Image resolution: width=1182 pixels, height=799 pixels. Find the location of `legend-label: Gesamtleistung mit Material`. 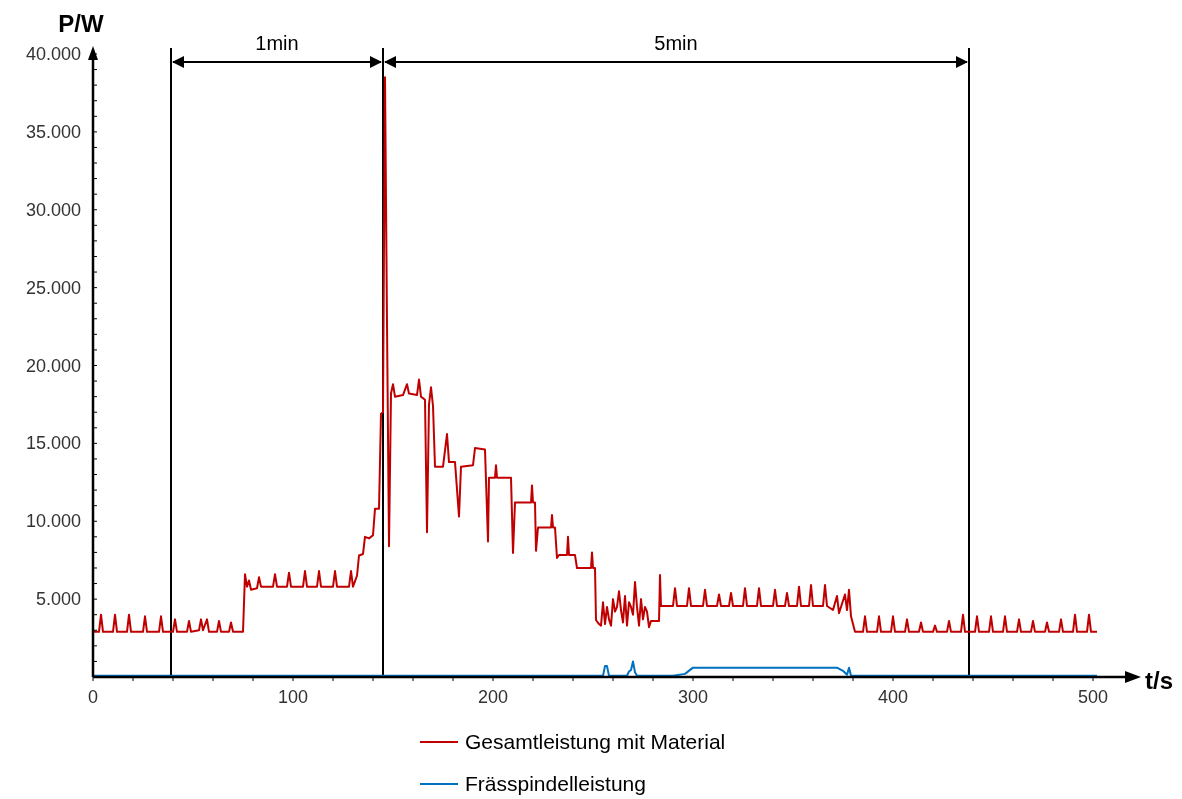

legend-label: Gesamtleistung mit Material is located at coordinates (595, 741).